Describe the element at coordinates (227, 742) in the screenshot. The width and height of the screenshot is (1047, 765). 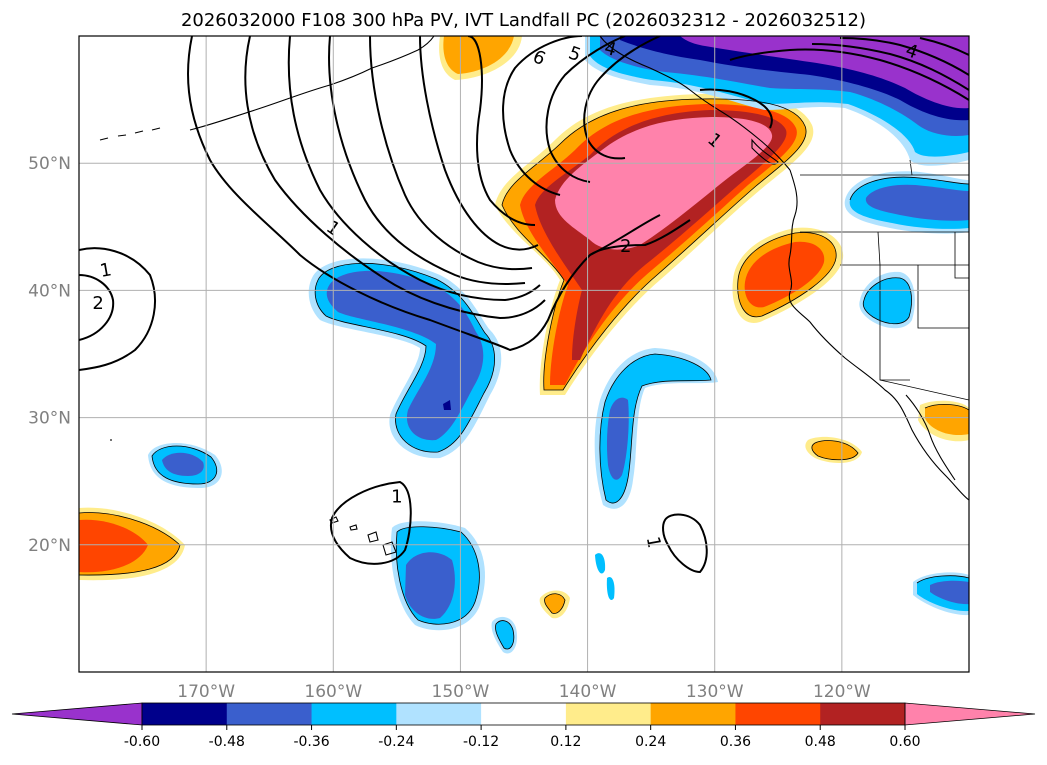
I see `colorbar-tick-label: -0.48` at that location.